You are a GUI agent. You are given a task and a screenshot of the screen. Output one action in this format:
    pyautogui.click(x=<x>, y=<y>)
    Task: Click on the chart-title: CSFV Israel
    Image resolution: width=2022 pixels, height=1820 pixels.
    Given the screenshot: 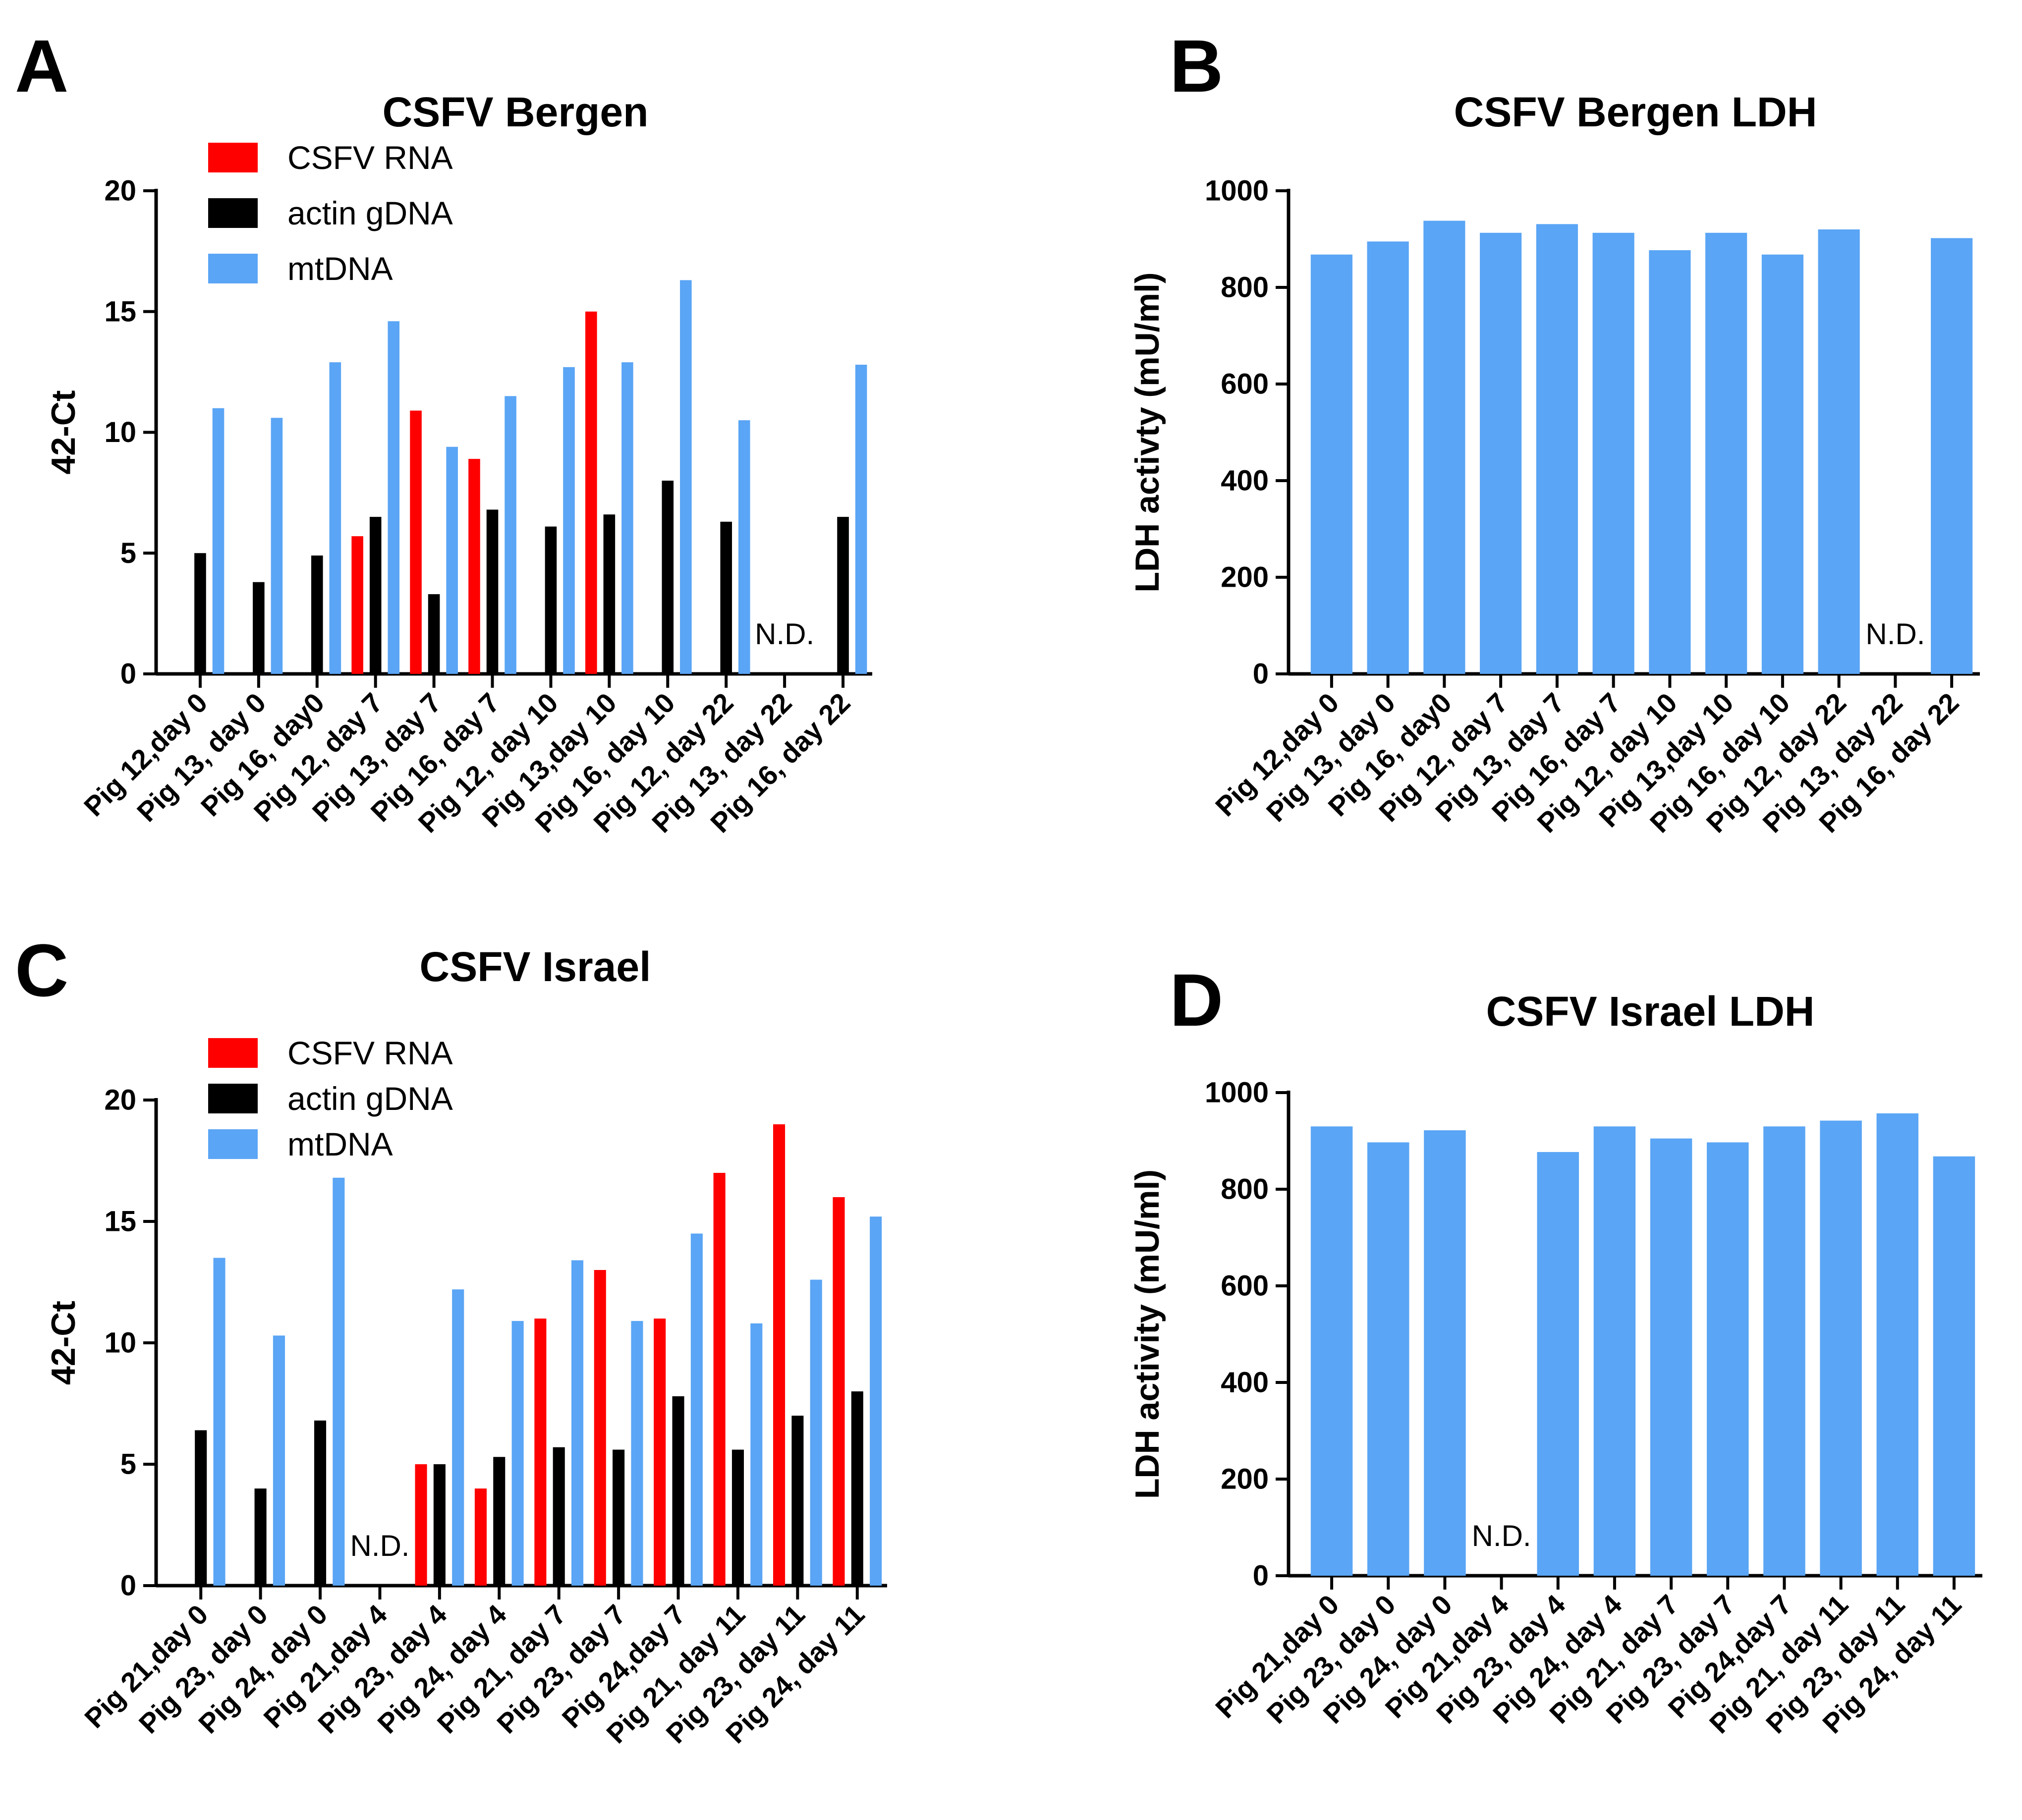 What is the action you would take?
    pyautogui.click(x=535, y=966)
    